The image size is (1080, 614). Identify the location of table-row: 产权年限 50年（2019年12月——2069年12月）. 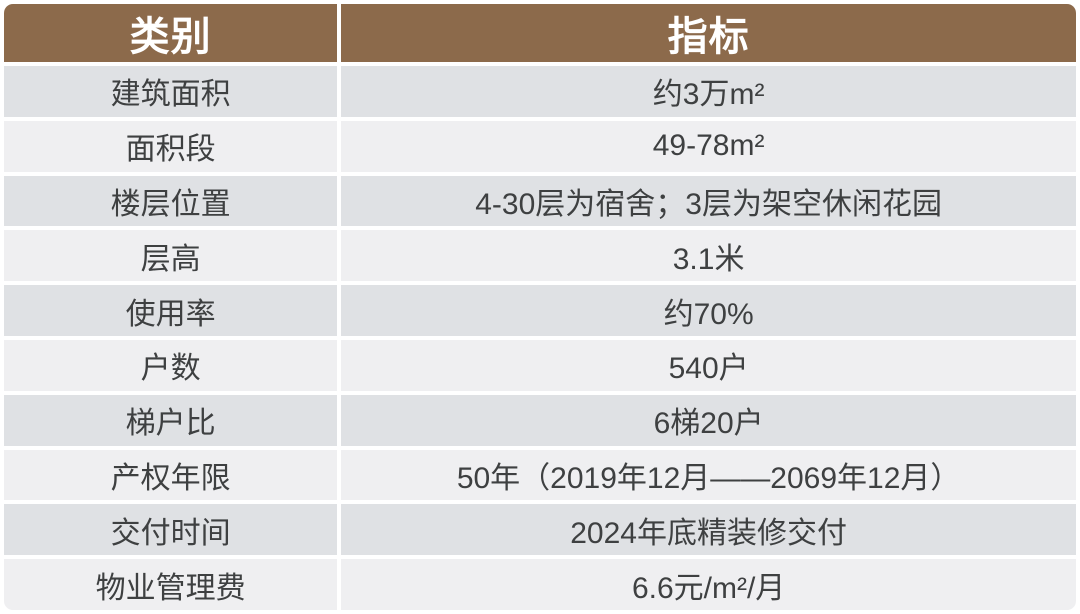
(540, 475).